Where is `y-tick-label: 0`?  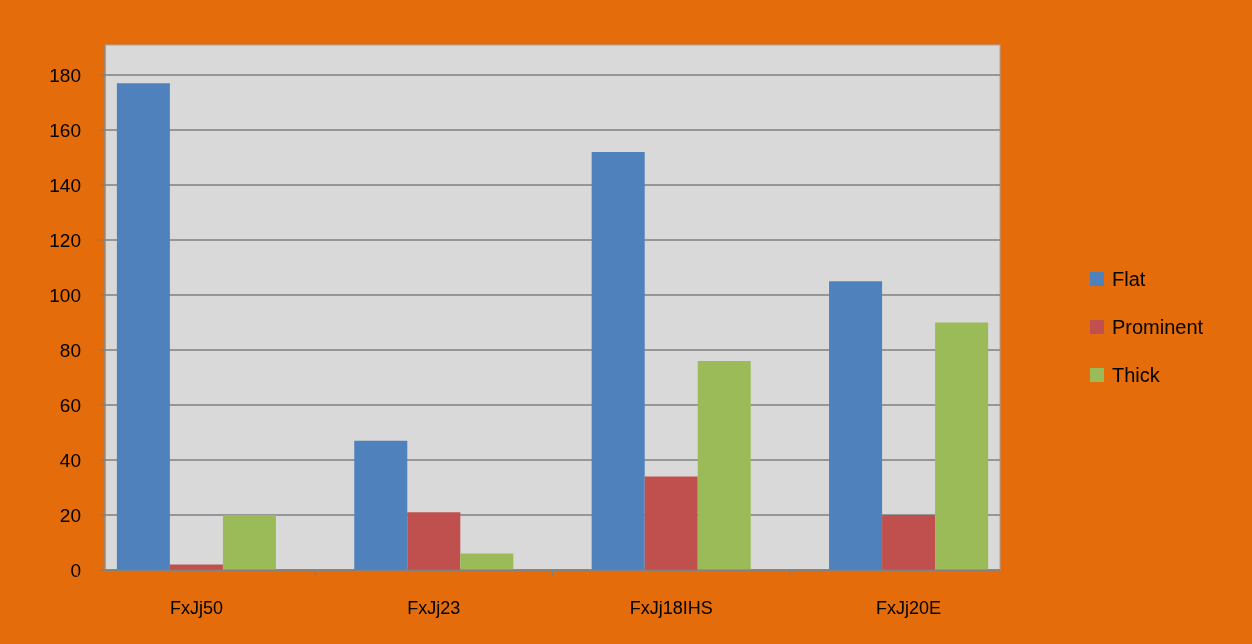
y-tick-label: 0 is located at coordinates (75, 570).